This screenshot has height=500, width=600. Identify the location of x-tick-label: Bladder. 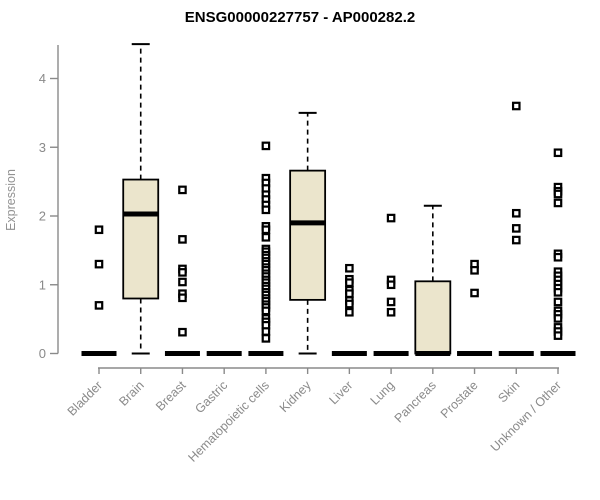
(85, 398).